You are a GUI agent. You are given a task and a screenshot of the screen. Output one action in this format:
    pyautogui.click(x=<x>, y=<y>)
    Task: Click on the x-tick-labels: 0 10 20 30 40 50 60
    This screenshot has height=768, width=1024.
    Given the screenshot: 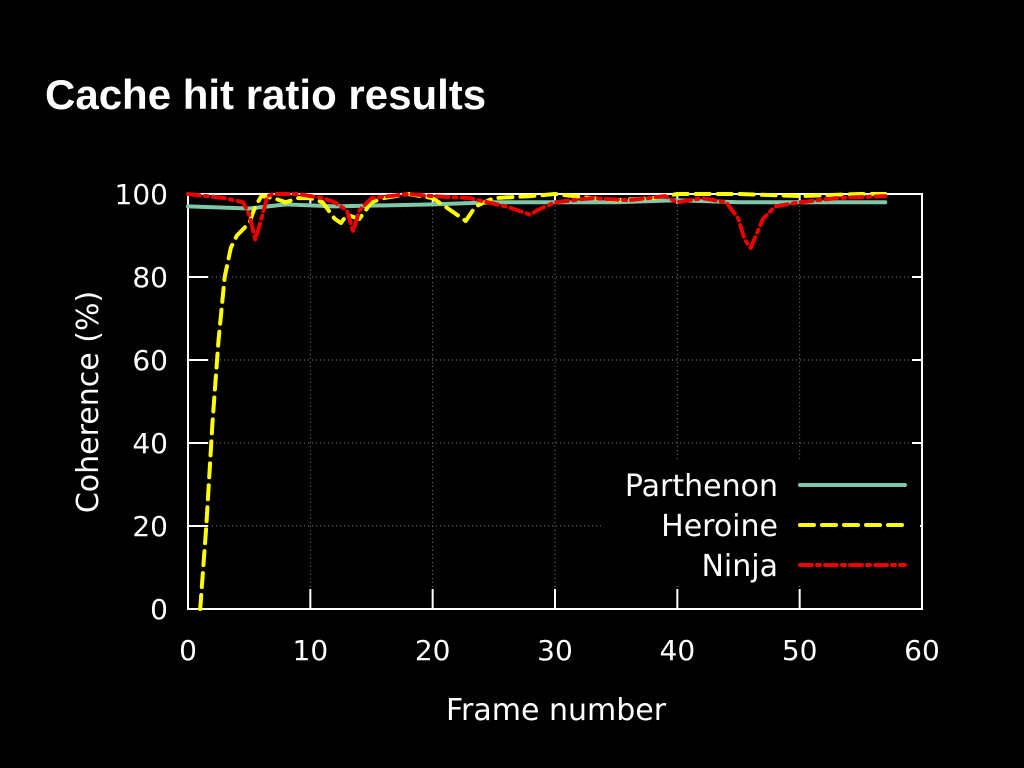 What is the action you would take?
    pyautogui.click(x=559, y=650)
    